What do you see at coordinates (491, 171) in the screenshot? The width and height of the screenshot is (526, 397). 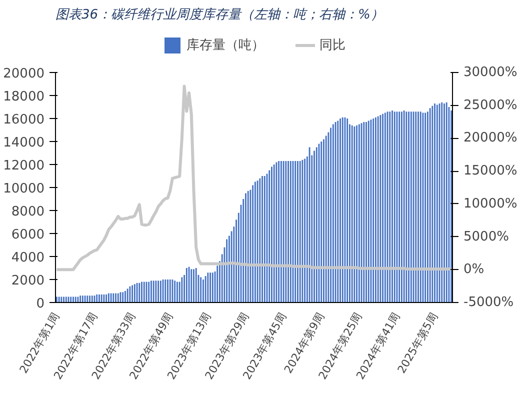 I see `y2-tick-label: 15000%` at bounding box center [491, 171].